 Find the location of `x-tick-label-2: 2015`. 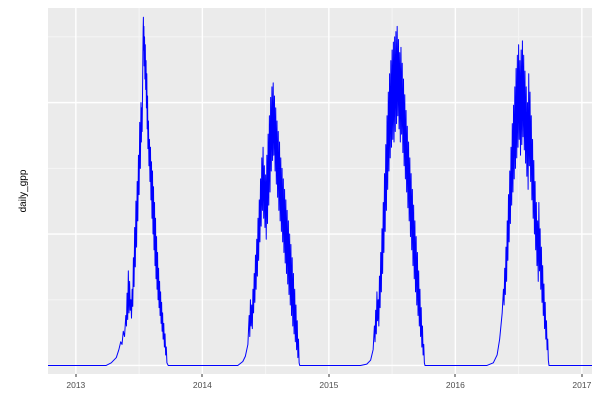

x-tick-label-2: 2015 is located at coordinates (329, 385).